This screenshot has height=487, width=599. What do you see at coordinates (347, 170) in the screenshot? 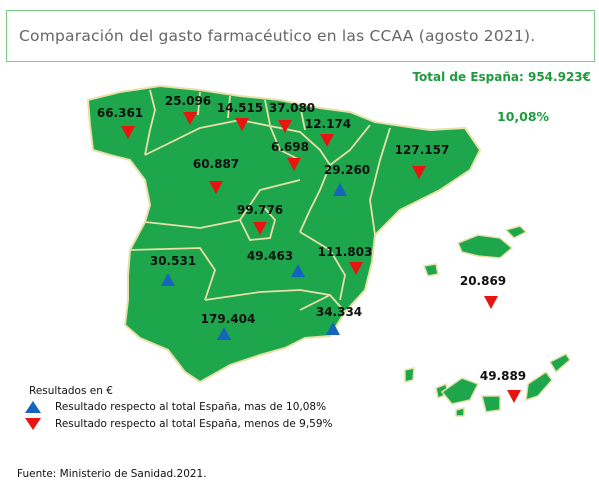
I see `value-label-aragon: 29.260` at bounding box center [347, 170].